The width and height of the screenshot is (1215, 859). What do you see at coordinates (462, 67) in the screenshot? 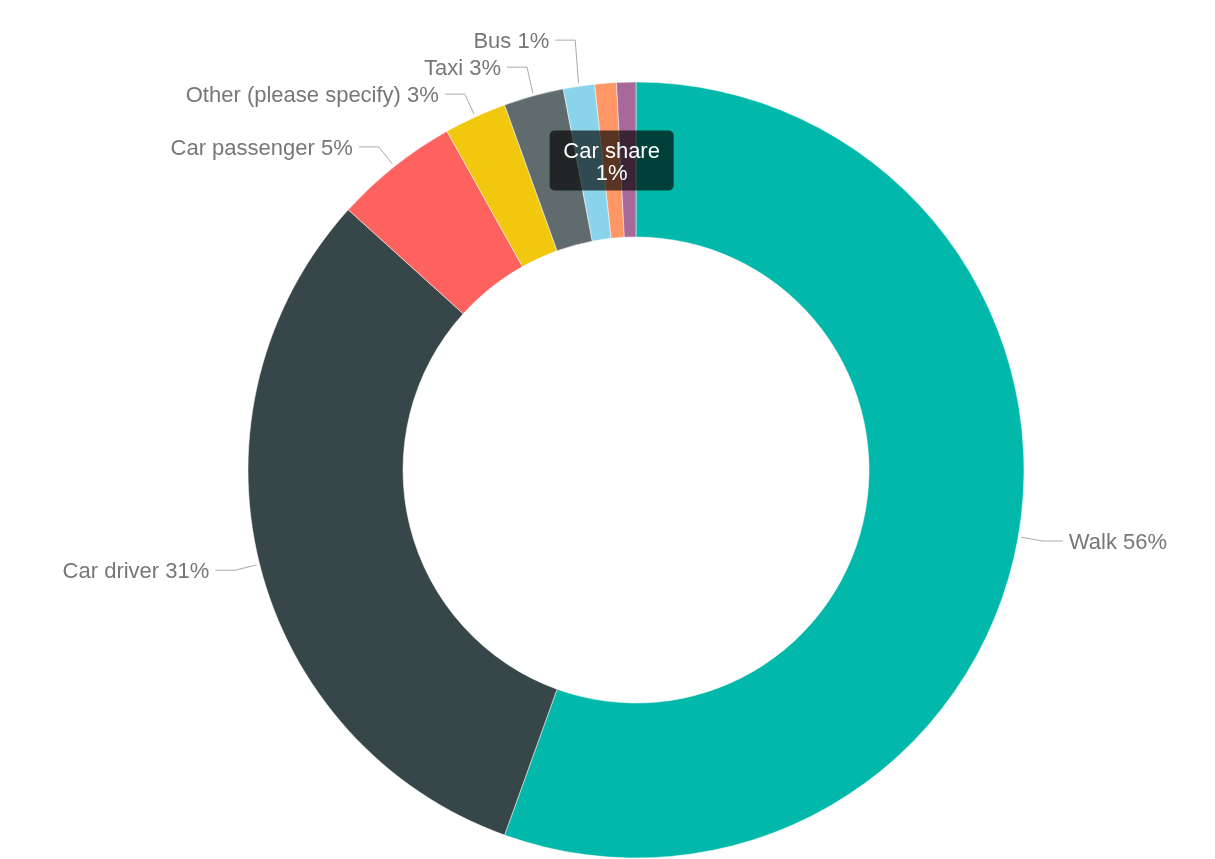
I see `slice-label: Taxi 3%` at bounding box center [462, 67].